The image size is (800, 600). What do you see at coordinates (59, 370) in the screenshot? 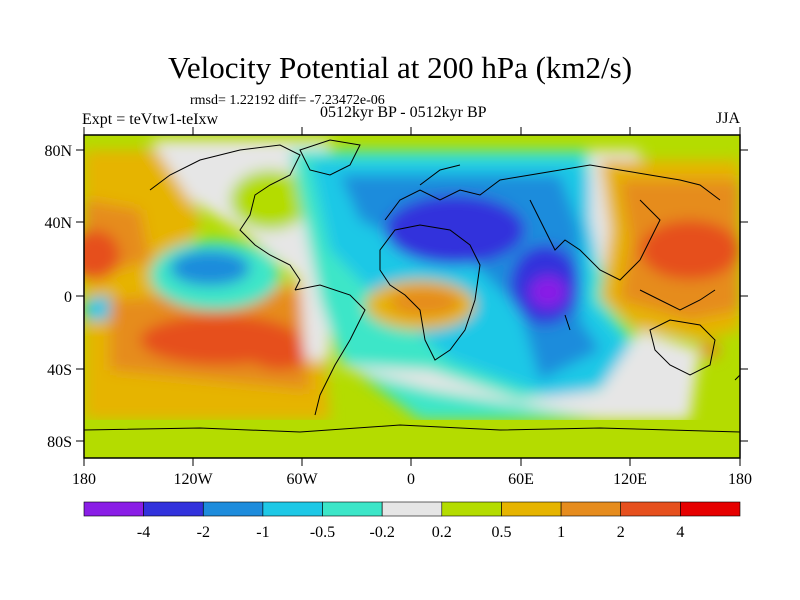
I see `lat-tick-label: 40S` at bounding box center [59, 370].